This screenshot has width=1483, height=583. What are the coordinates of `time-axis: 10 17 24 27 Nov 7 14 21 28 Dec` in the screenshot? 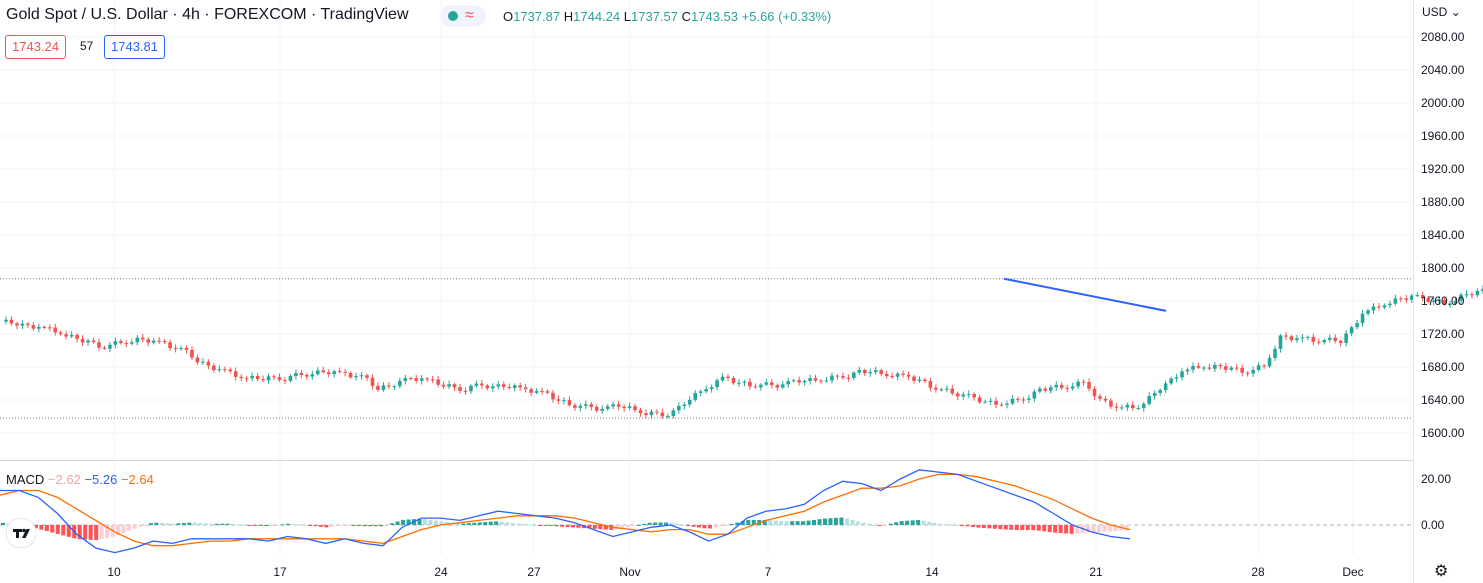 It's located at (735, 572).